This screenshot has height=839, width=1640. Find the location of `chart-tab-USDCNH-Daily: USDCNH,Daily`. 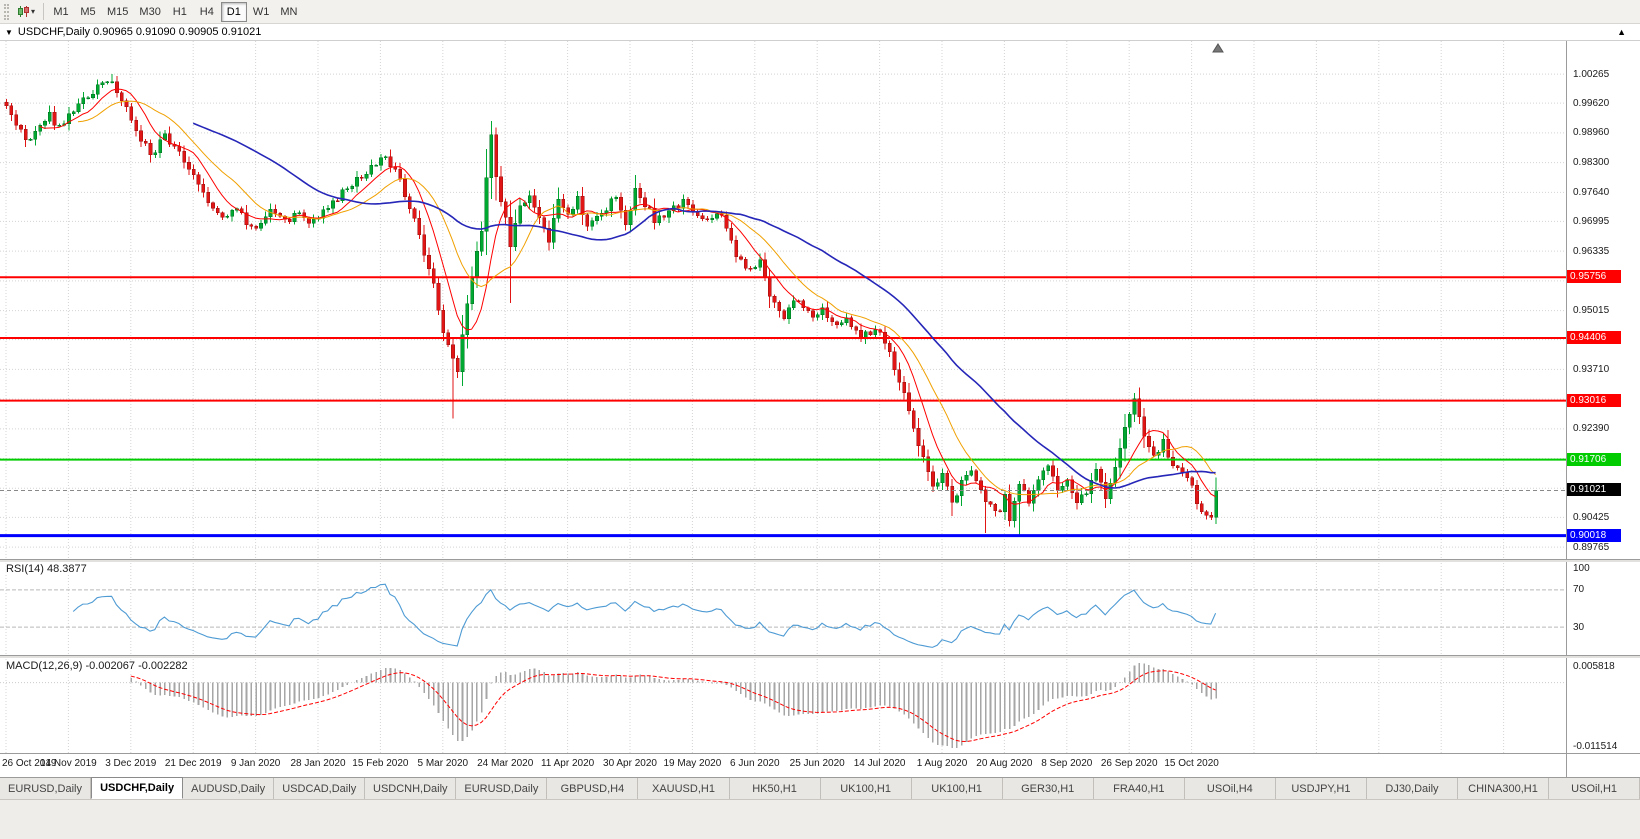

chart-tab-USDCNH-Daily: USDCNH,Daily is located at coordinates (411, 788).